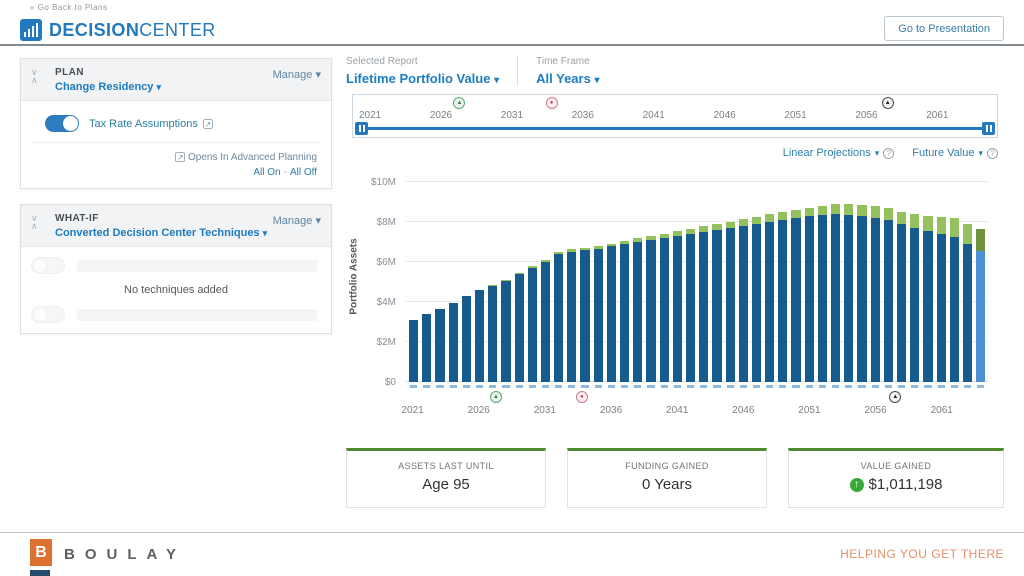 The image size is (1024, 576). Describe the element at coordinates (675, 116) in the screenshot. I see `timeline-slider: 2021 2026 2031 2036 2041 2046 2051 2056 2061 ▲ ● ▲` at that location.